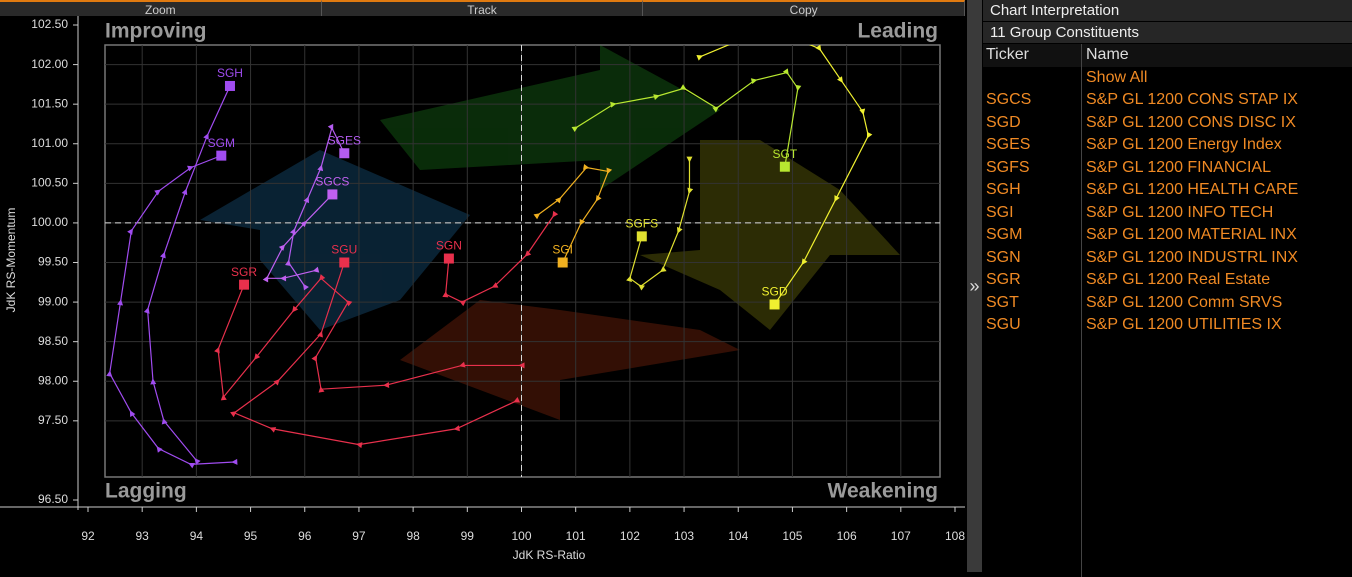 This screenshot has width=1352, height=577. I want to click on x-tick-label: 105, so click(792, 536).